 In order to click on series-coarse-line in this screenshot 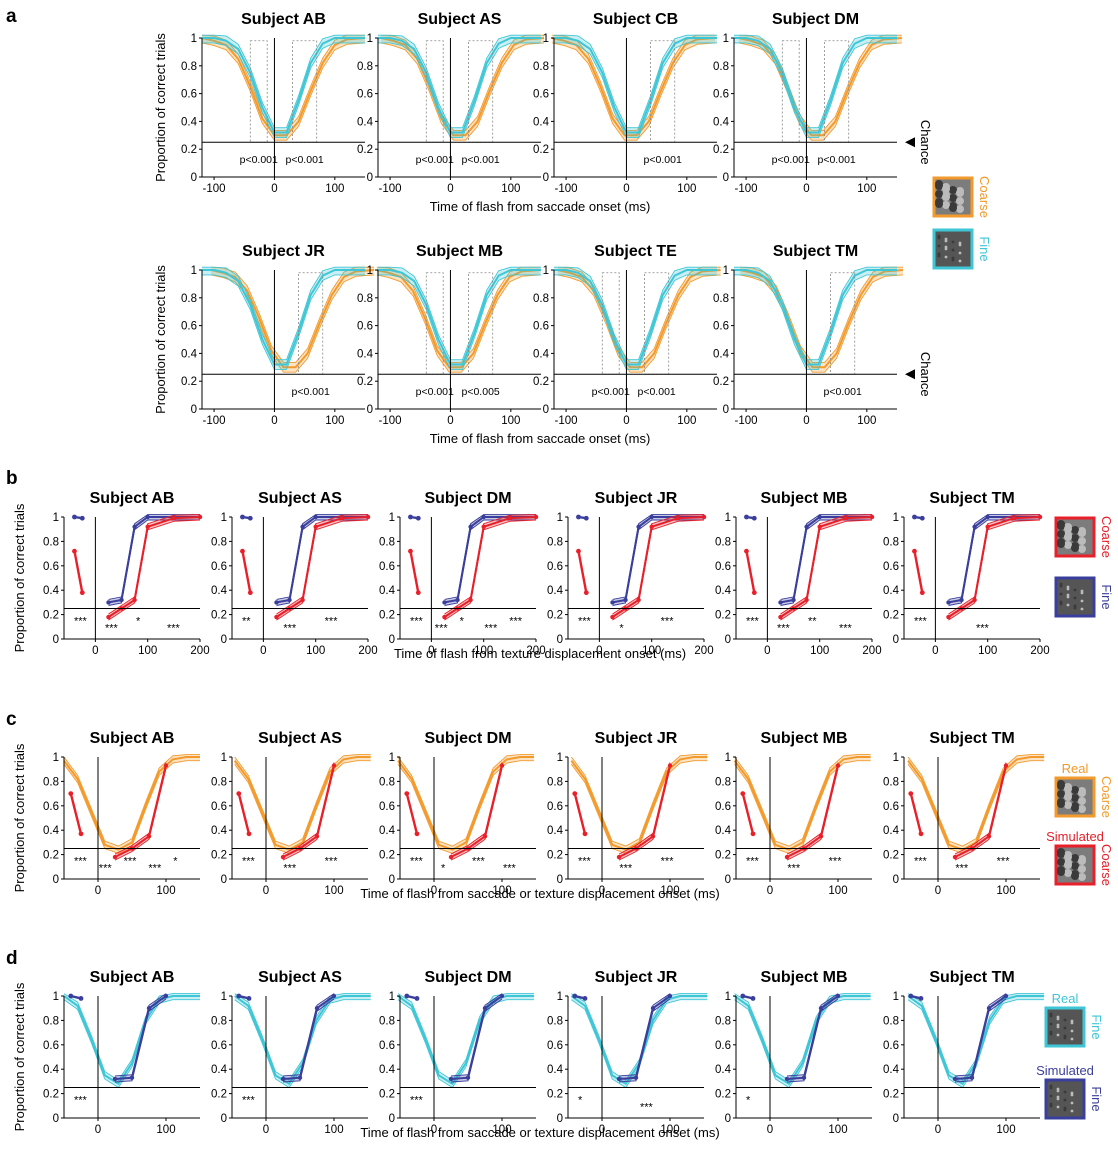, I will do `click(302, 803)`.